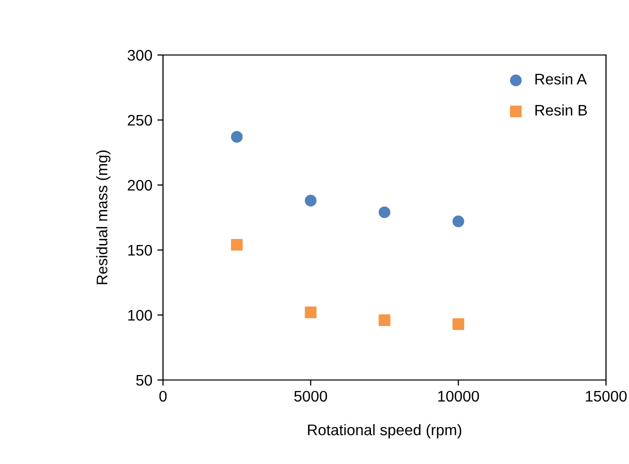 The image size is (629, 464). I want to click on y-tick-label: 250, so click(140, 120).